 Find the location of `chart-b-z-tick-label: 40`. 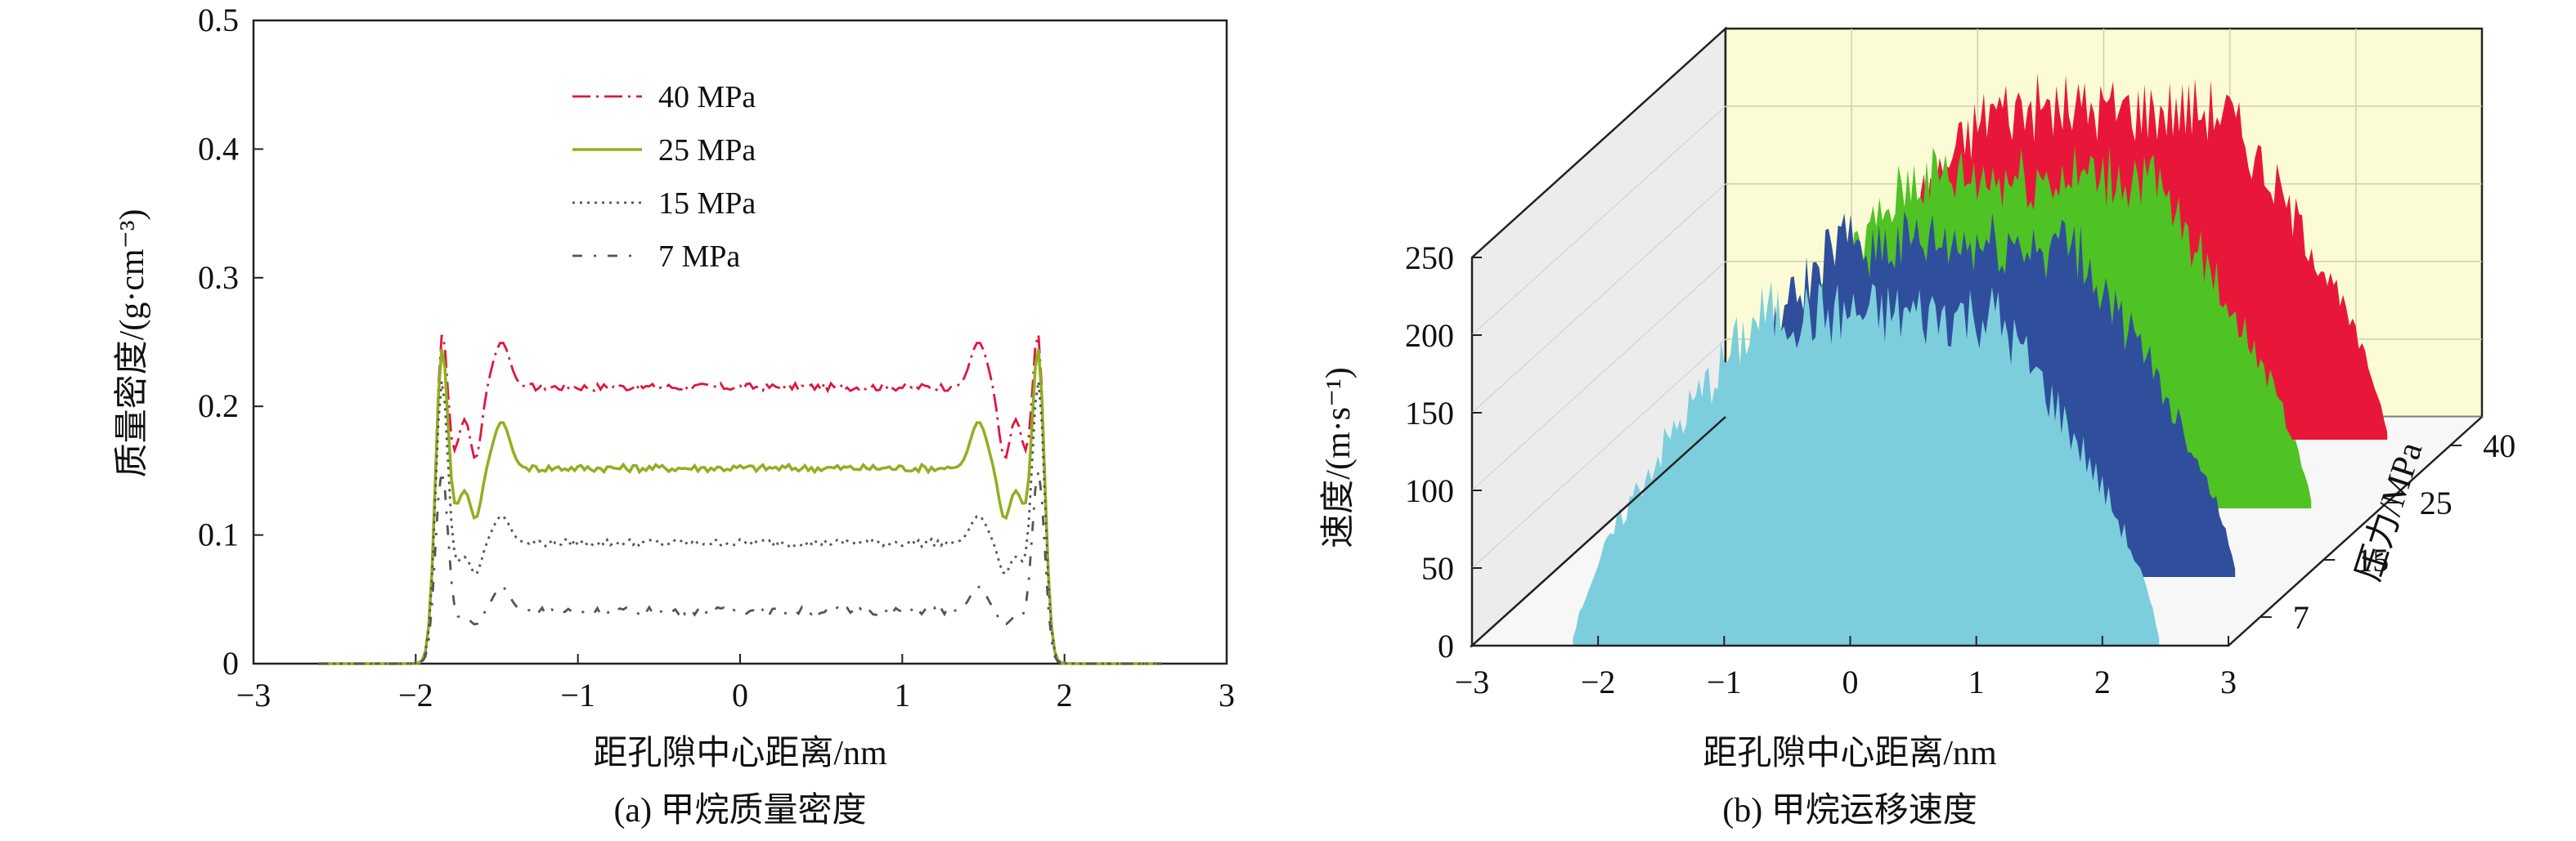

chart-b-z-tick-label: 40 is located at coordinates (2499, 446).